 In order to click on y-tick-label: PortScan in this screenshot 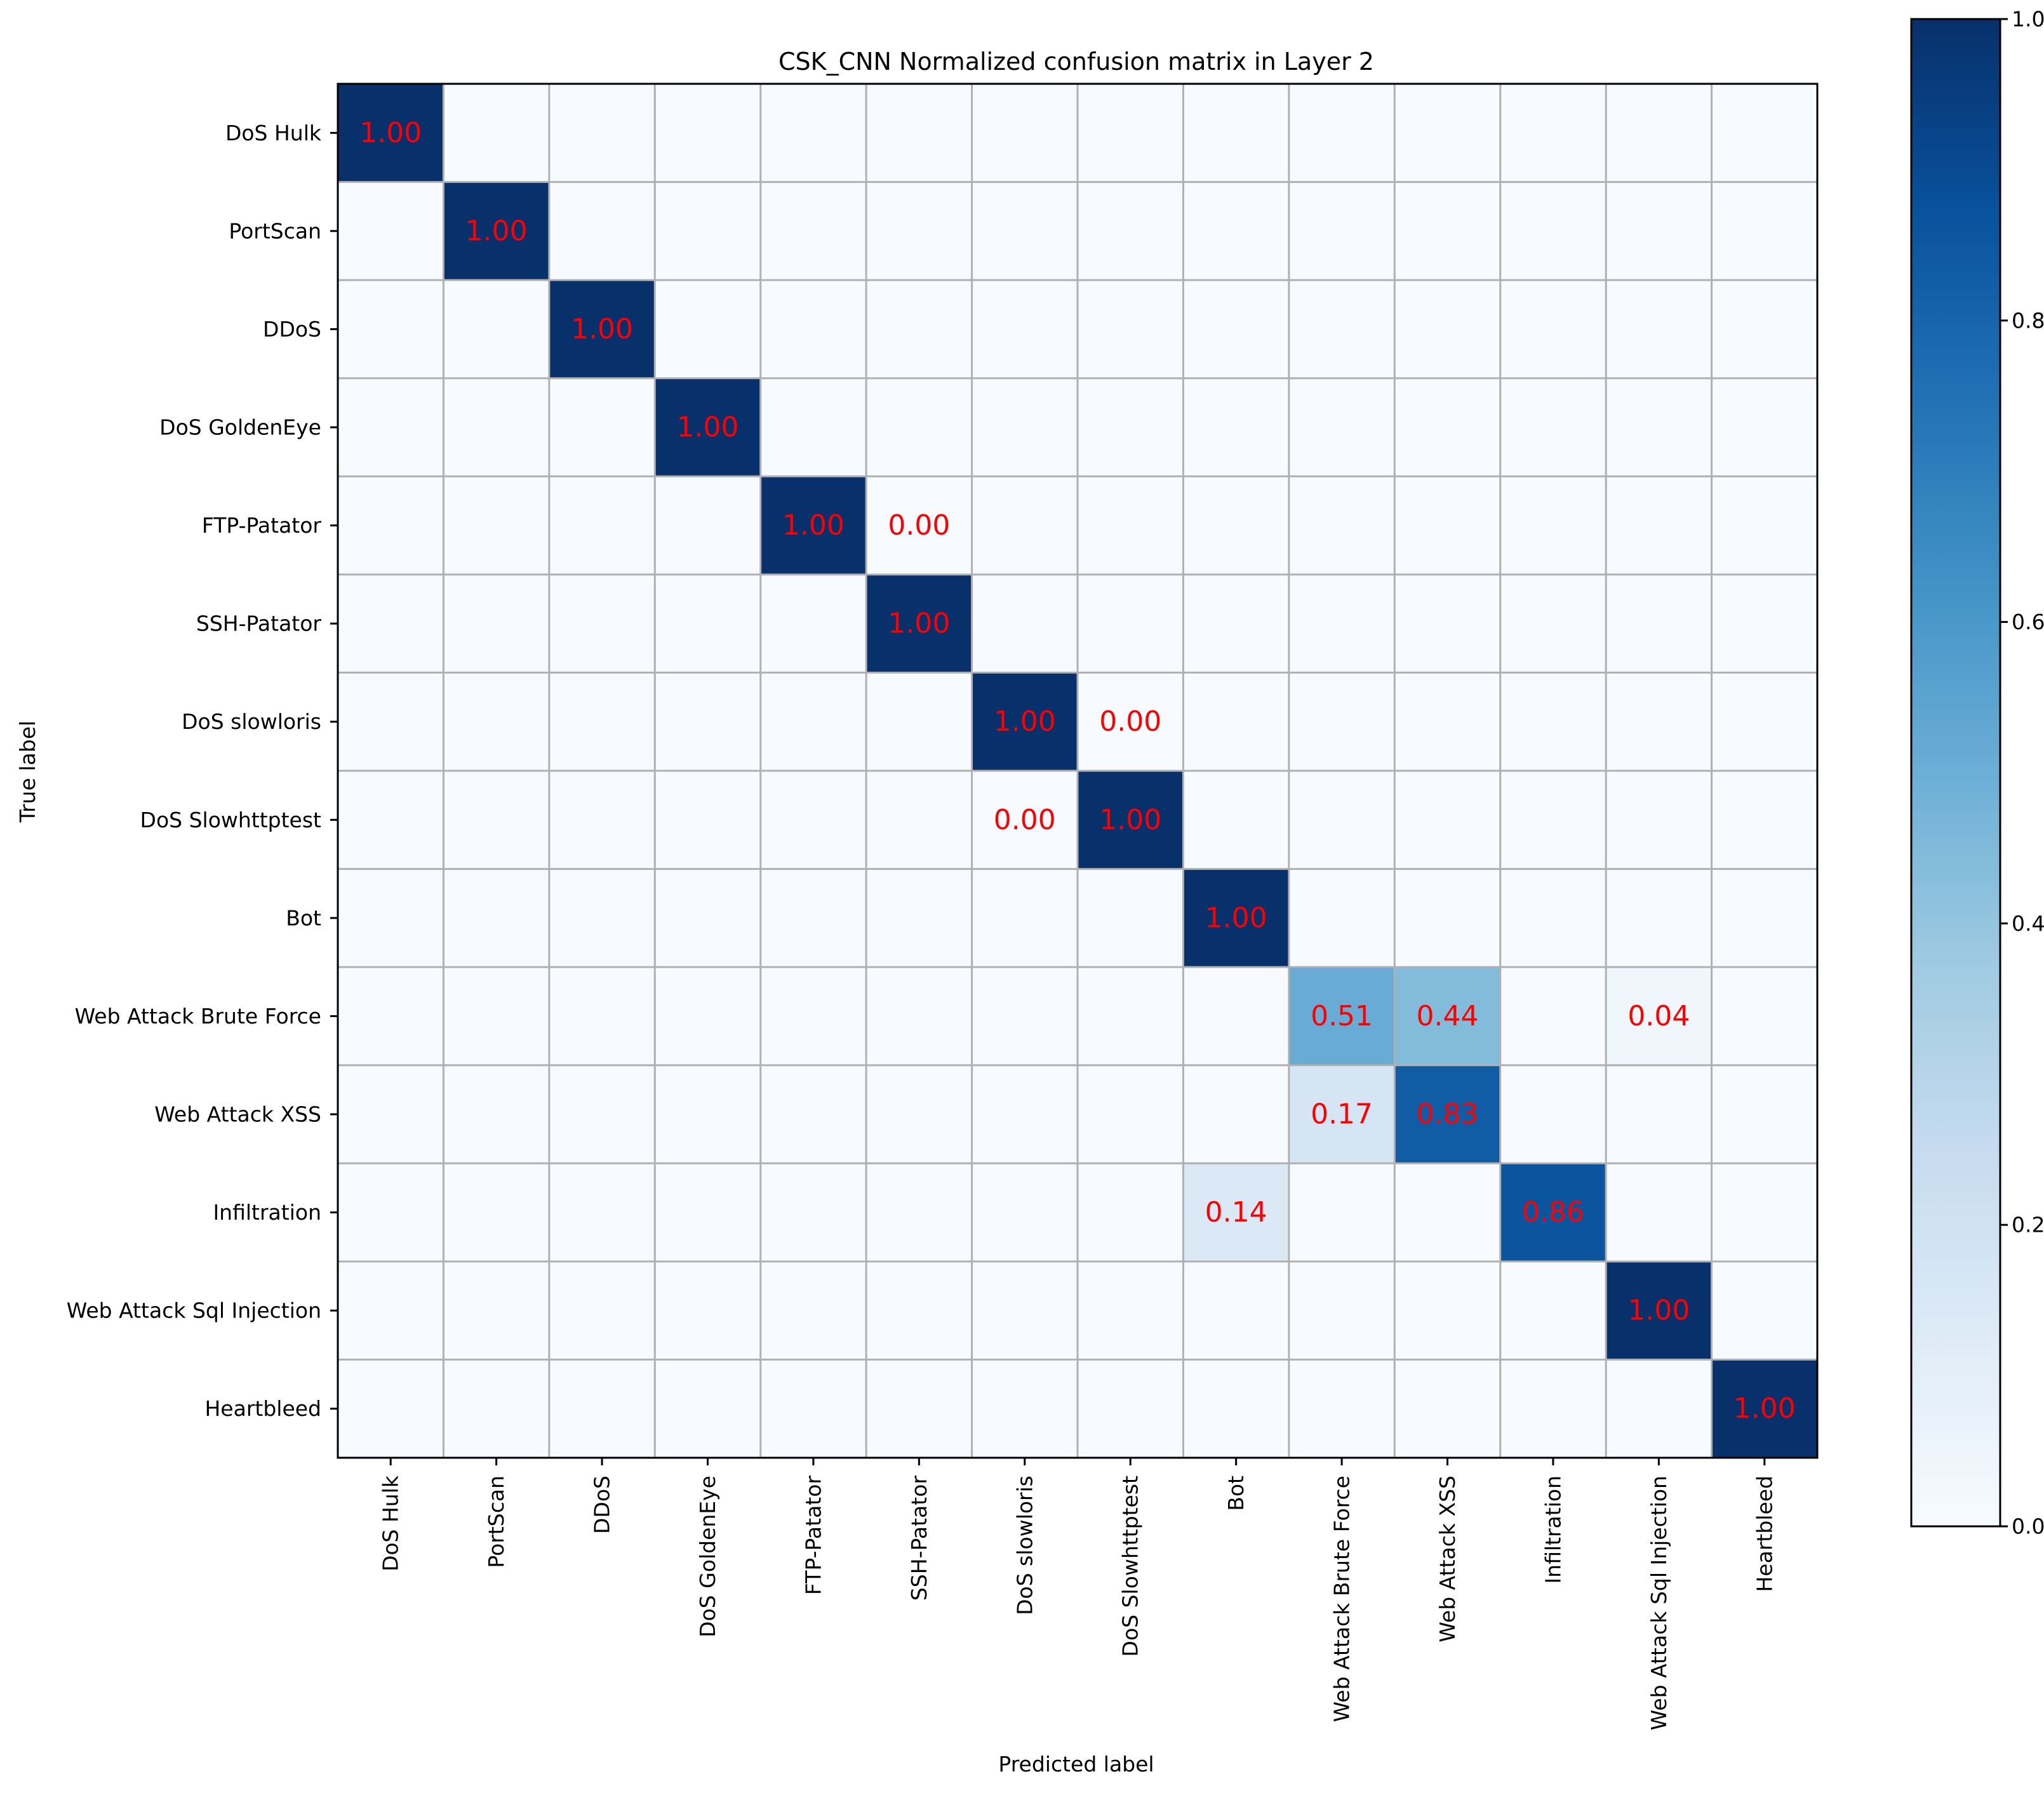, I will do `click(275, 231)`.